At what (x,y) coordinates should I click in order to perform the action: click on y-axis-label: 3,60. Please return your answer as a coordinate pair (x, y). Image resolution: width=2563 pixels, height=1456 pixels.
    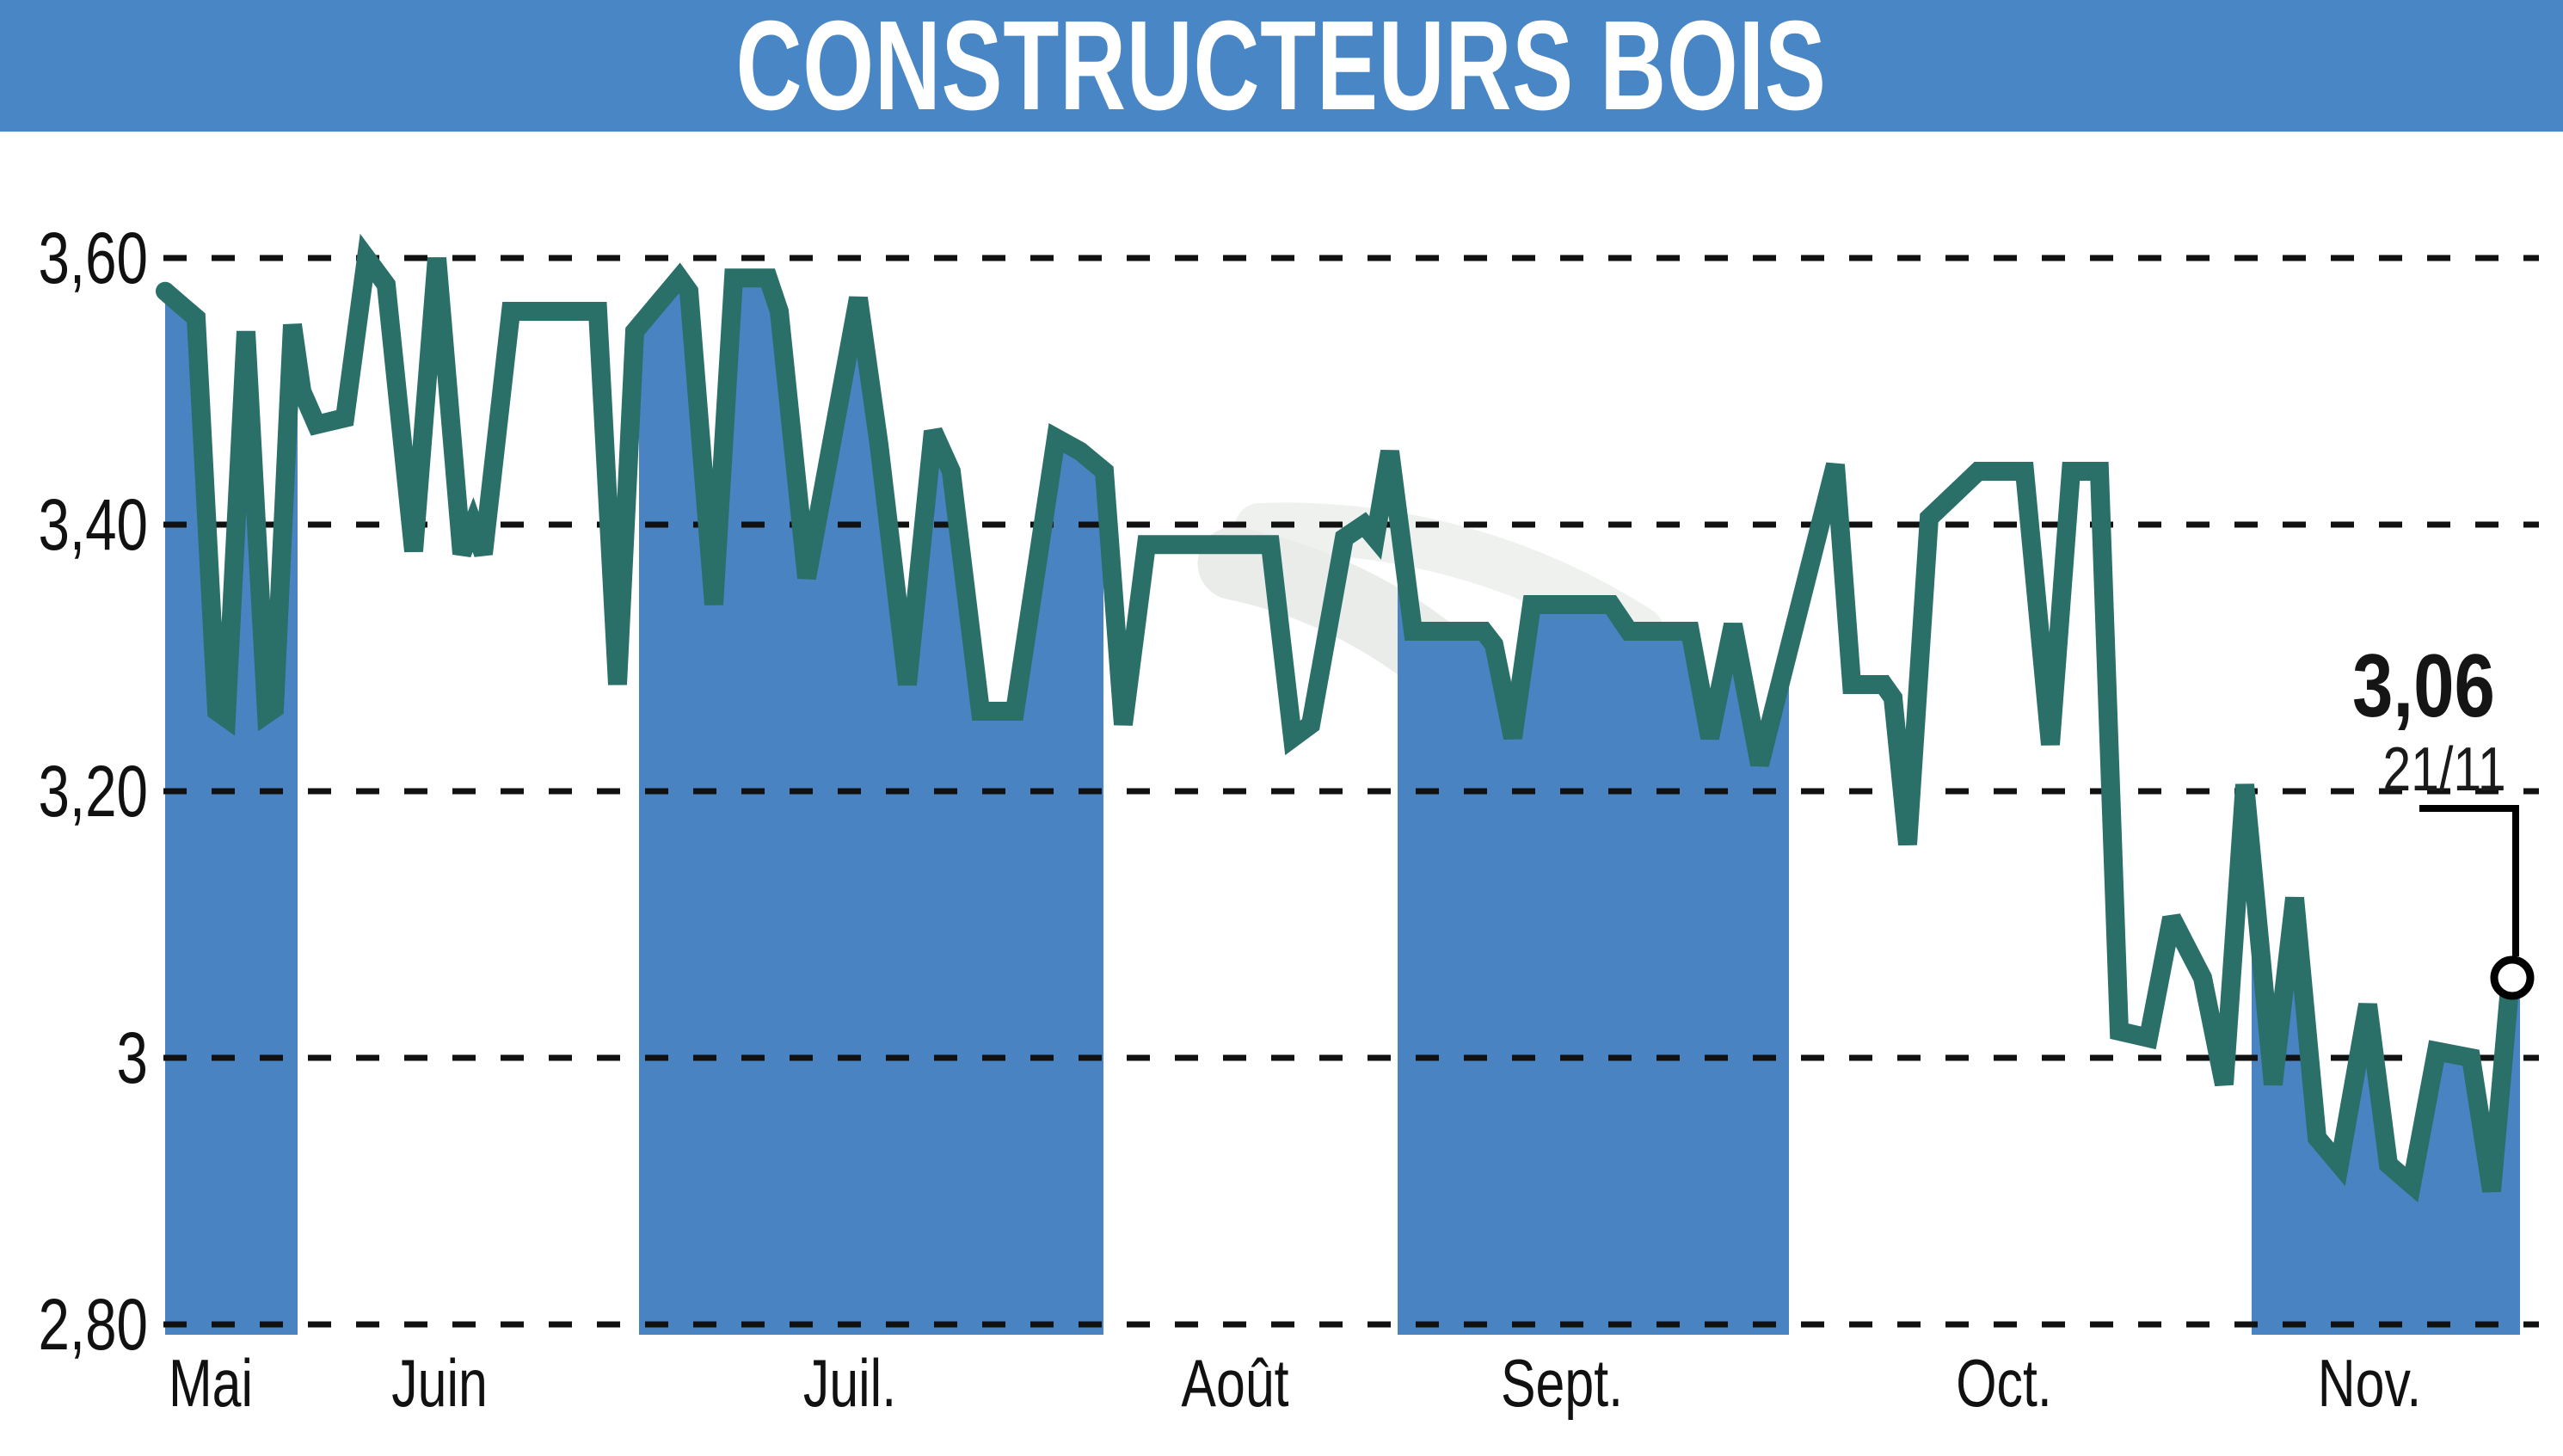
    Looking at the image, I should click on (93, 258).